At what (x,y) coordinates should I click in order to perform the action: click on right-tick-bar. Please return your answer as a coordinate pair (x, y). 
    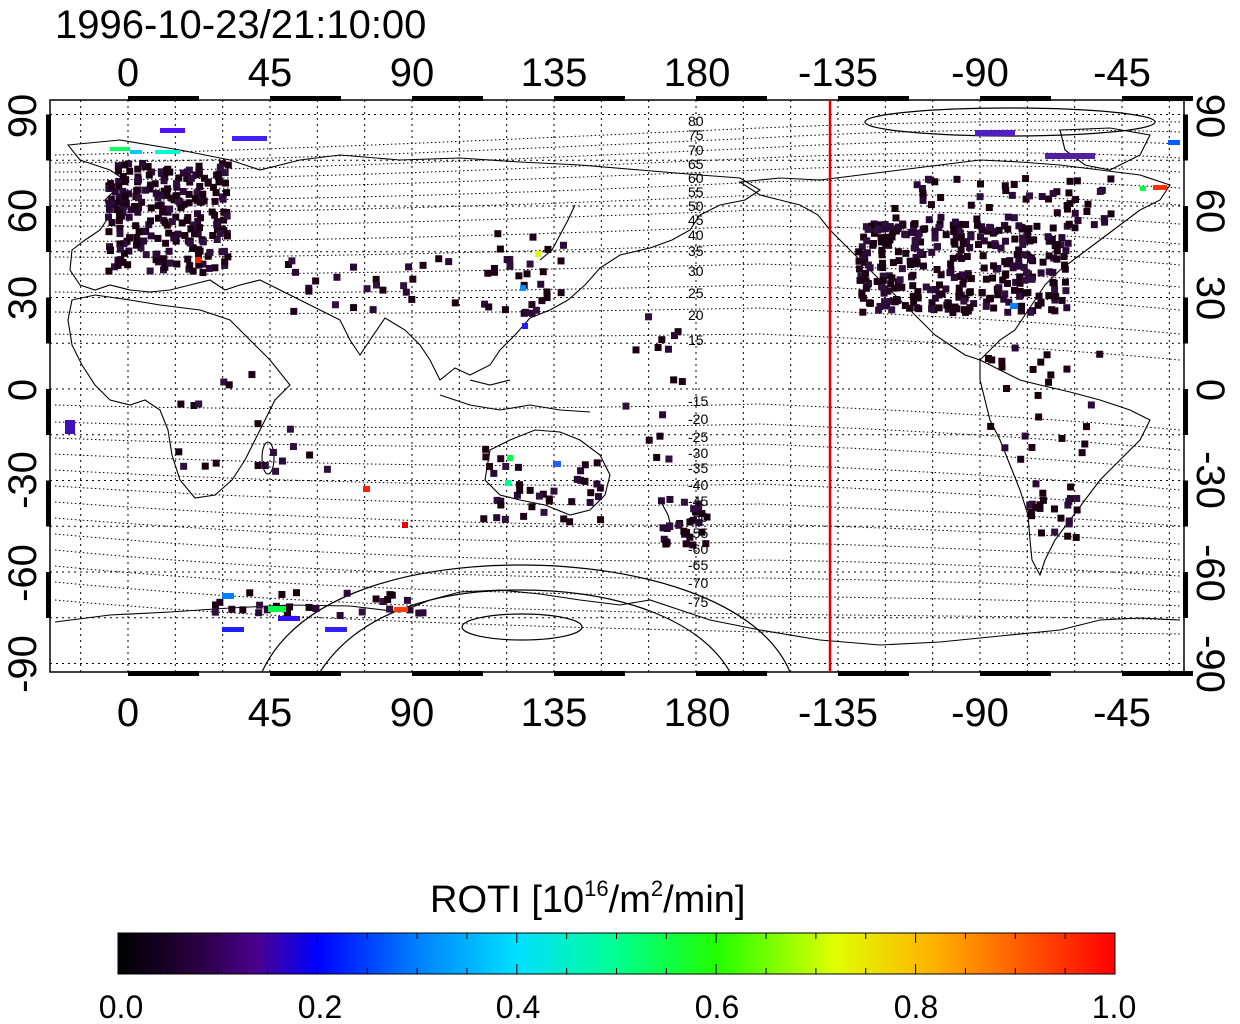
    Looking at the image, I should click on (1185, 412).